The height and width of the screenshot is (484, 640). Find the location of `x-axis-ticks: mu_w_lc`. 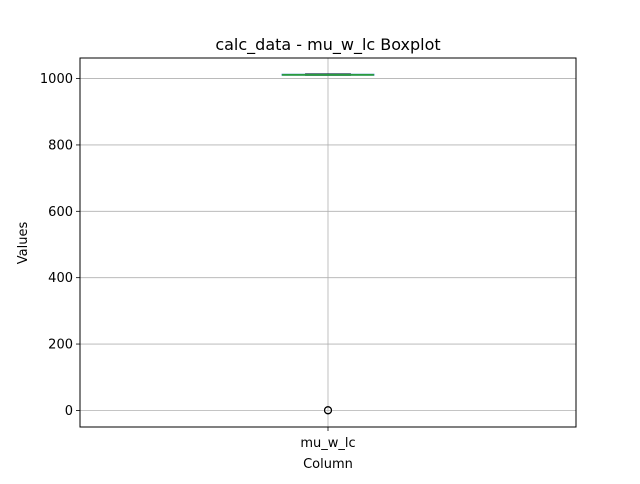

x-axis-ticks: mu_w_lc is located at coordinates (328, 439).